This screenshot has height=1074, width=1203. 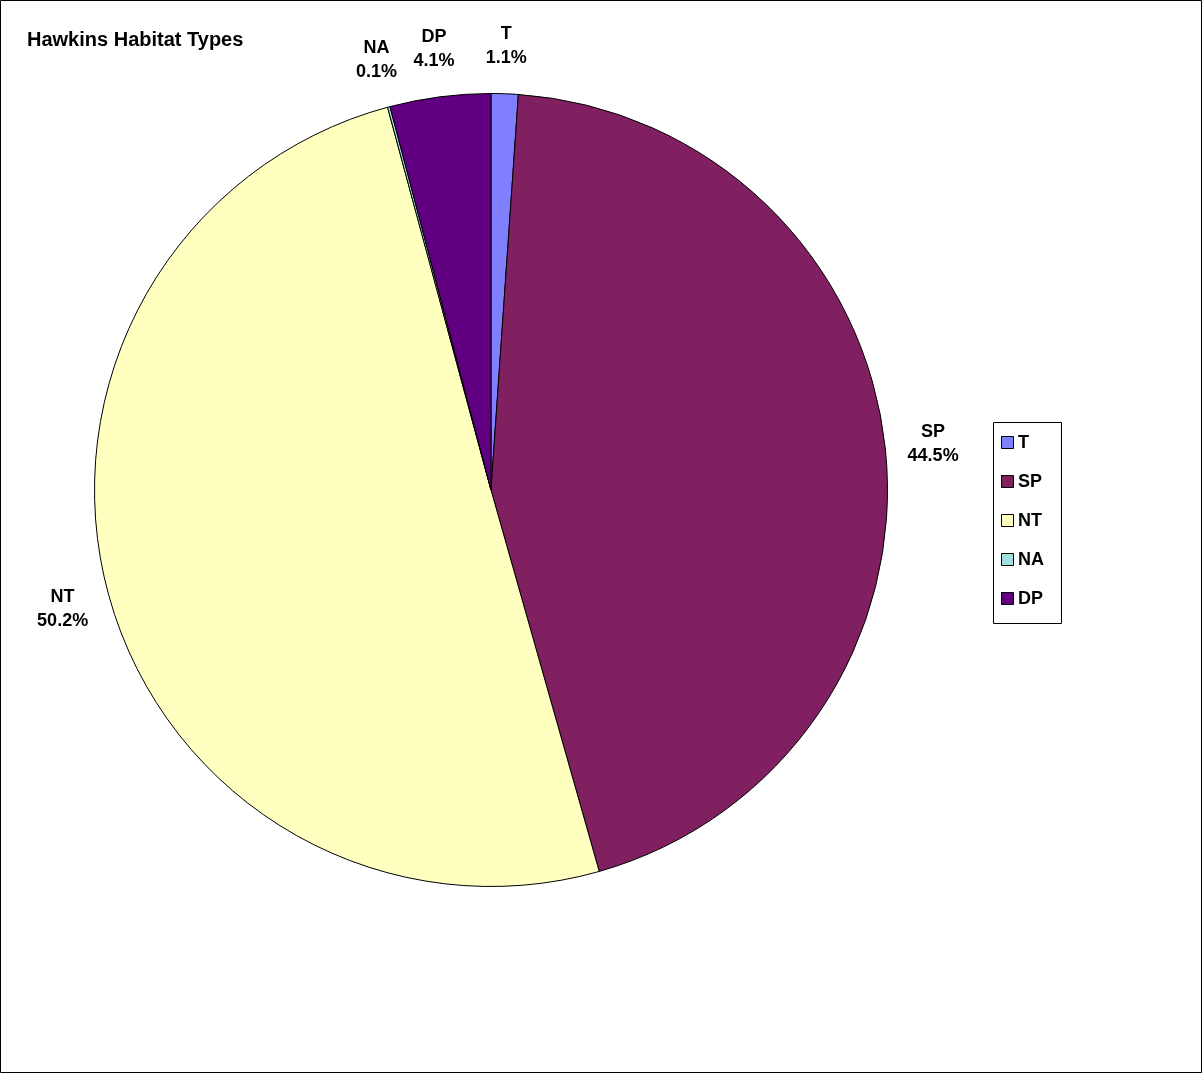 I want to click on legend-label: NT, so click(x=1030, y=519).